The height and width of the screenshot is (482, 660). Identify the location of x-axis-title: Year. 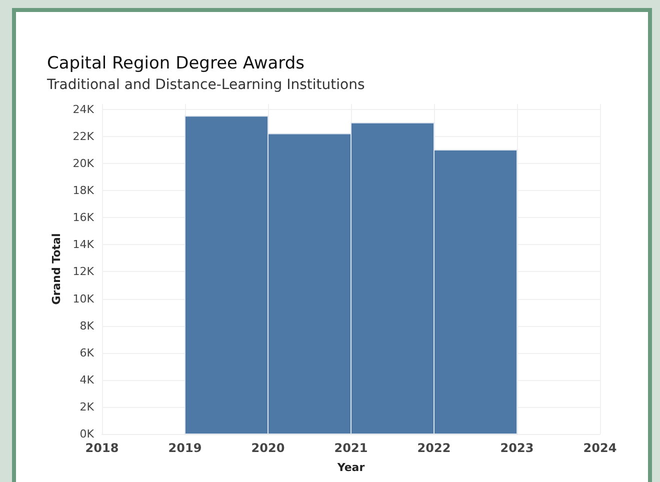
(351, 467).